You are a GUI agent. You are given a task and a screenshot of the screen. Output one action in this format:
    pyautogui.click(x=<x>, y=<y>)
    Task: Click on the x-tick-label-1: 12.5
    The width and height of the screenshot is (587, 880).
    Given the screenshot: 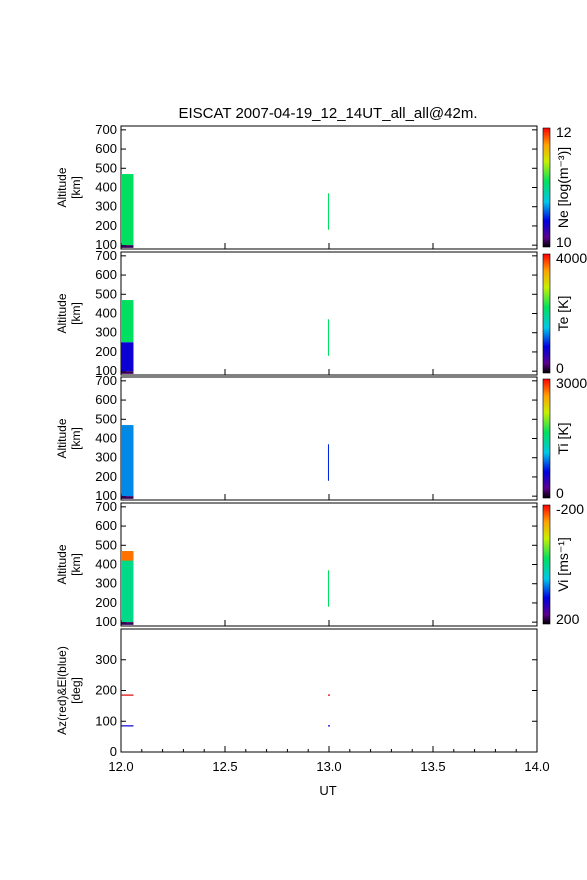 What is the action you would take?
    pyautogui.click(x=224, y=766)
    